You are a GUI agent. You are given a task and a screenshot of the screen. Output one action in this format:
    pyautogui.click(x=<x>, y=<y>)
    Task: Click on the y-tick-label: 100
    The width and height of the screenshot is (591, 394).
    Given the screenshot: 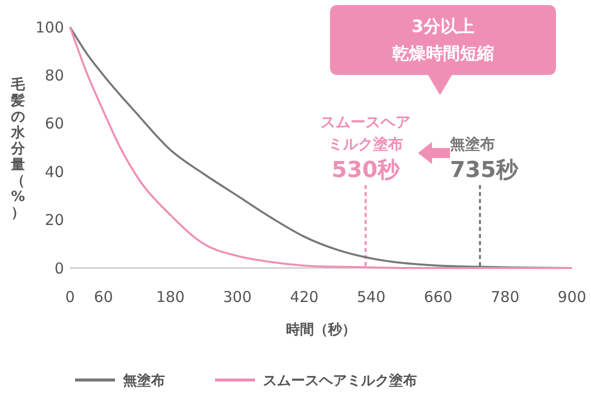 What is the action you would take?
    pyautogui.click(x=49, y=27)
    